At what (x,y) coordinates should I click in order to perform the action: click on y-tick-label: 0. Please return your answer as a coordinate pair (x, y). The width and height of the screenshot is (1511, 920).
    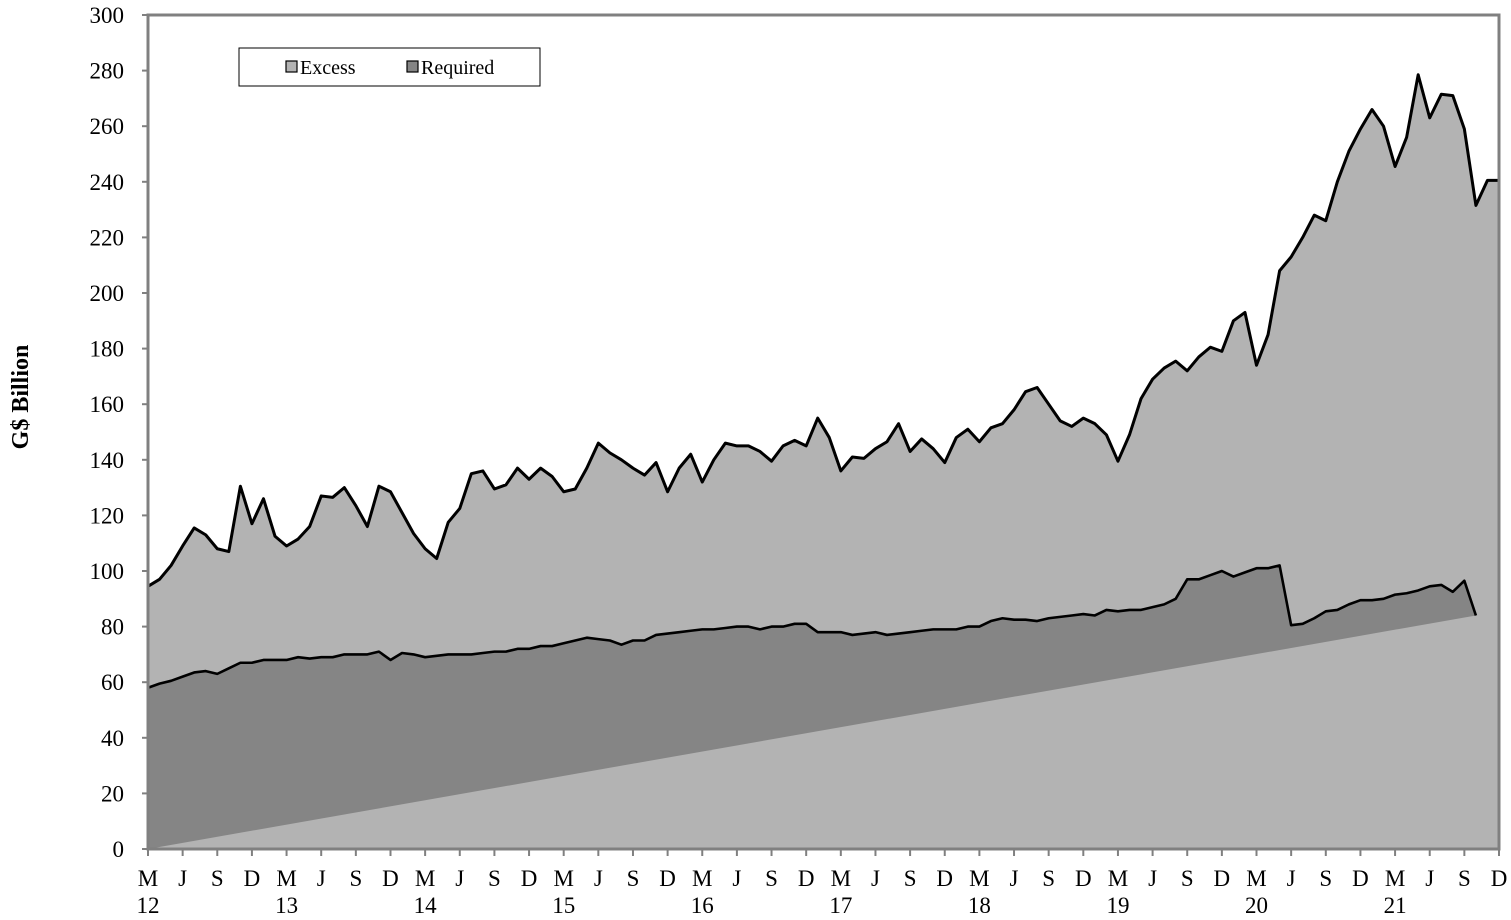
    Looking at the image, I should click on (119, 849).